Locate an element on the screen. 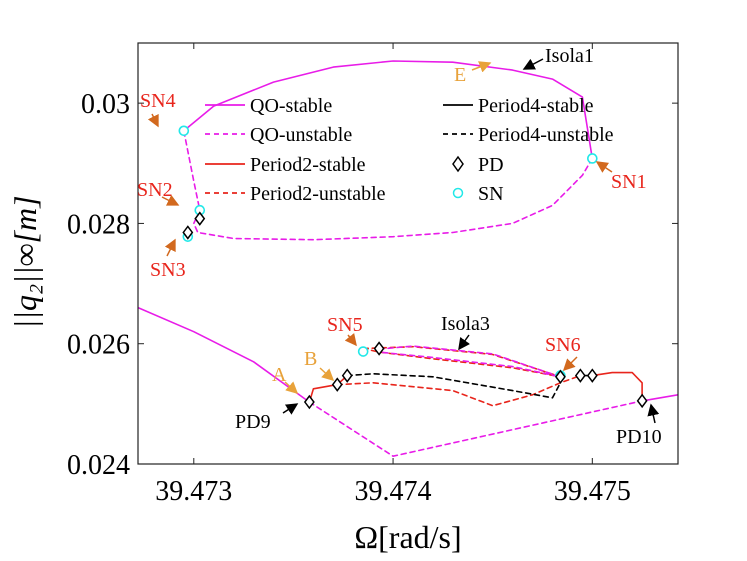  label-sn3: SN3 is located at coordinates (168, 270).